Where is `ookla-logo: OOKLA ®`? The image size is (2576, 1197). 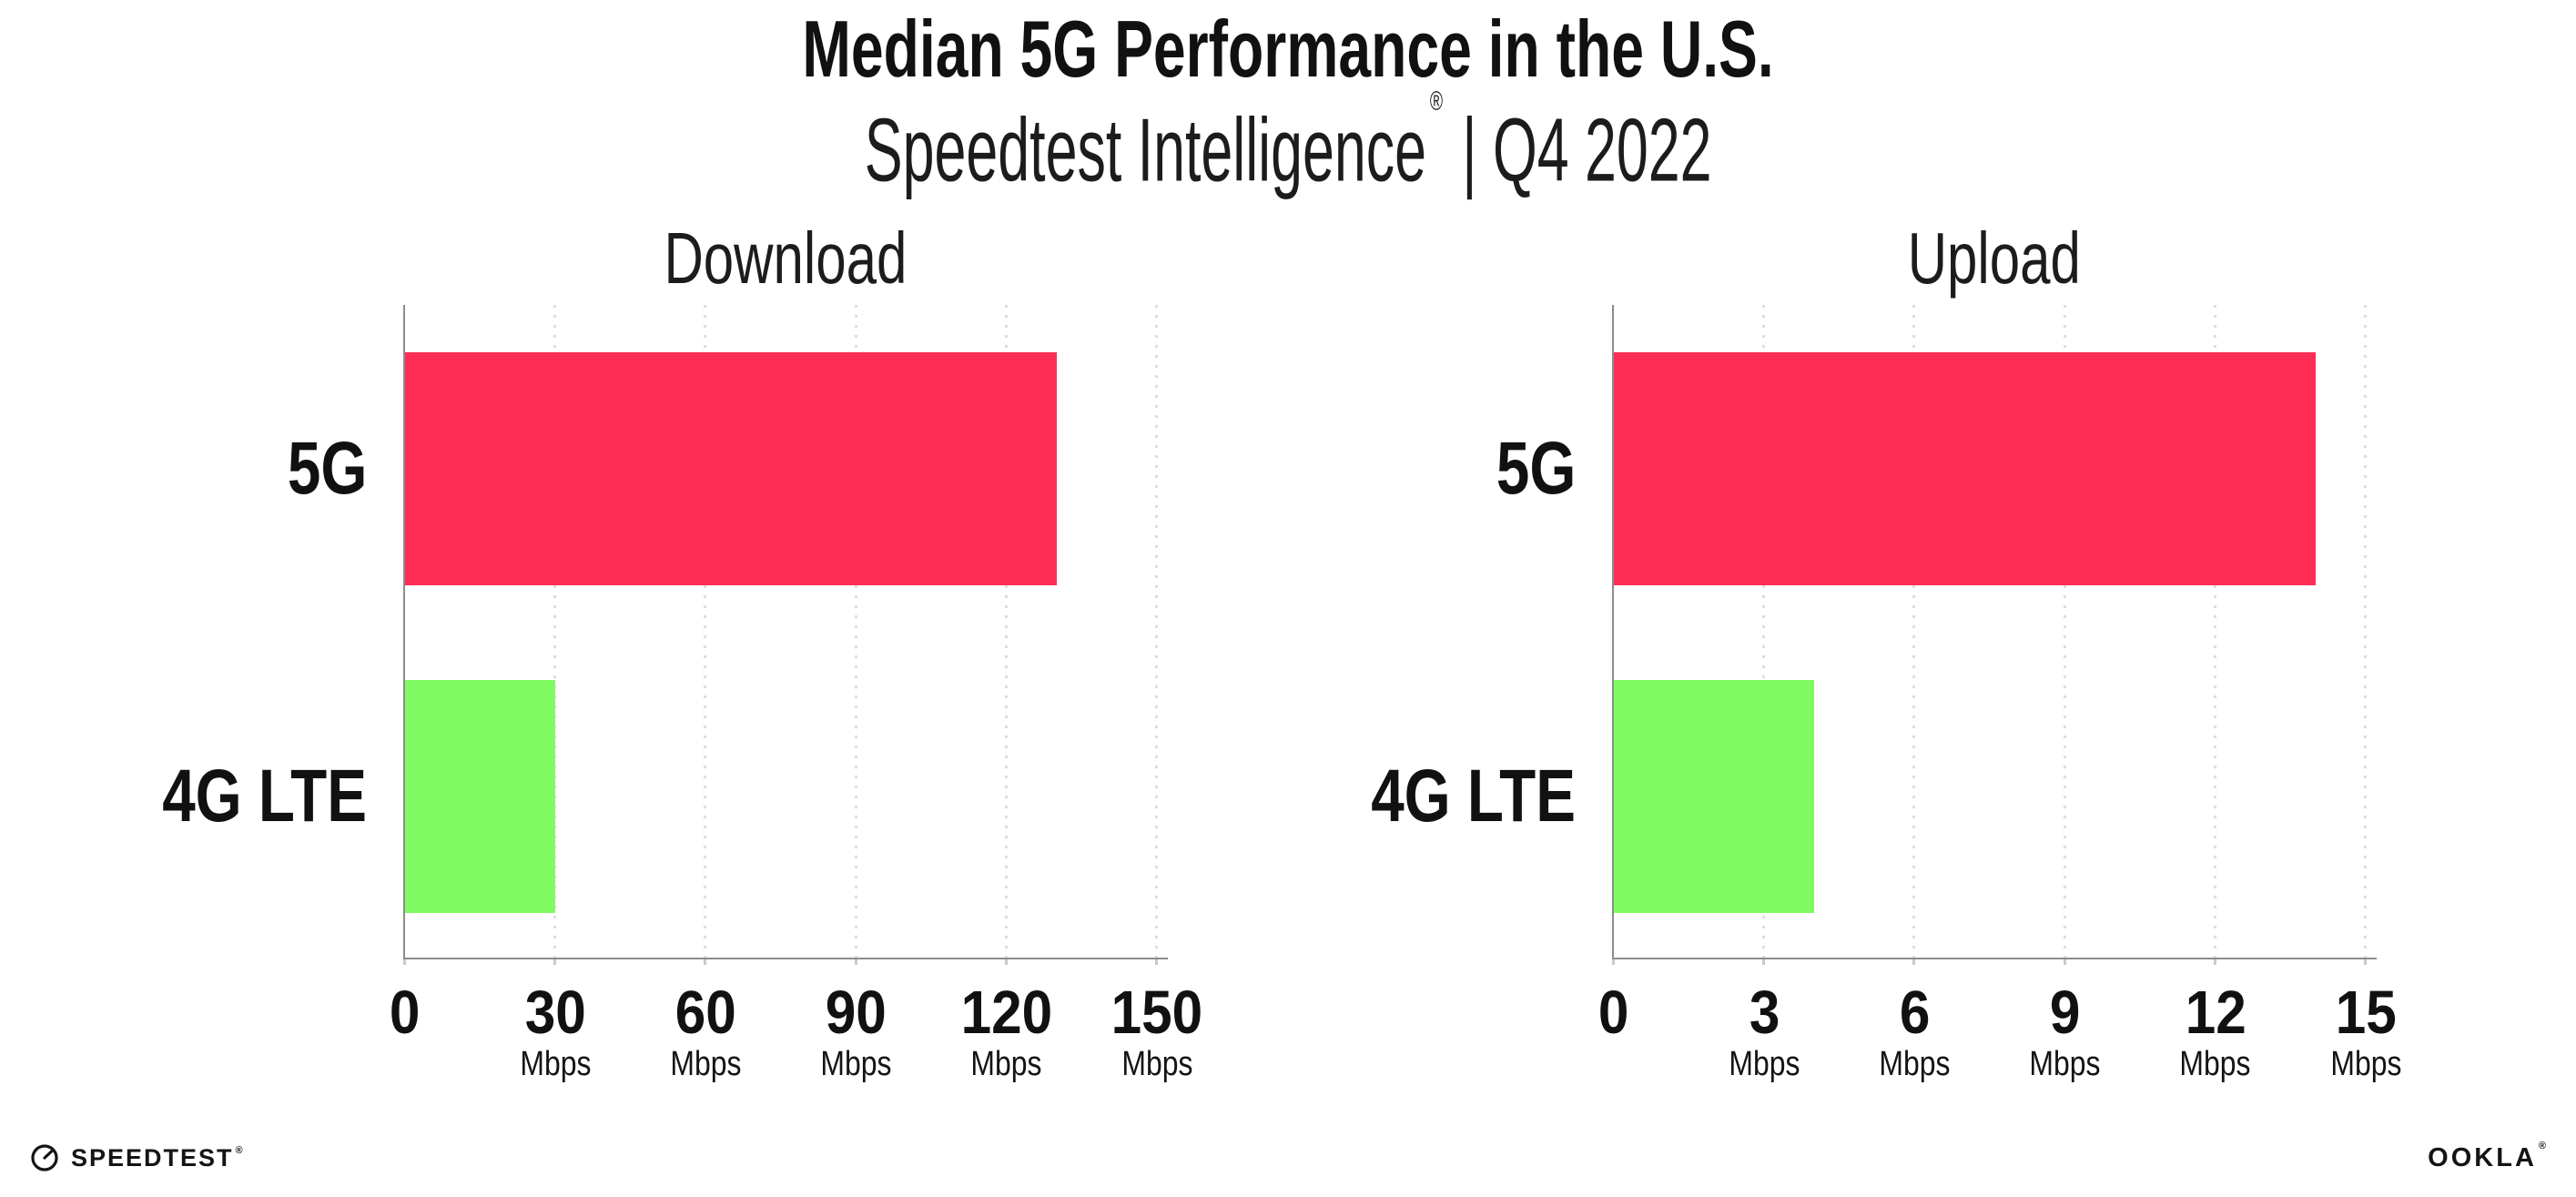 ookla-logo: OOKLA ® is located at coordinates (2488, 1157).